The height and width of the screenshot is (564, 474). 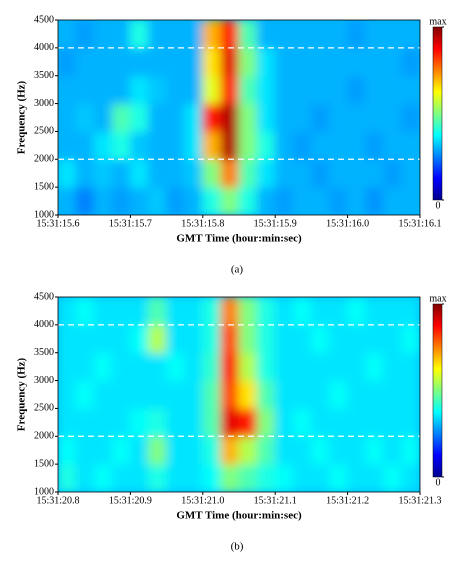 I want to click on y-tick-label: 4500, so click(x=44, y=19).